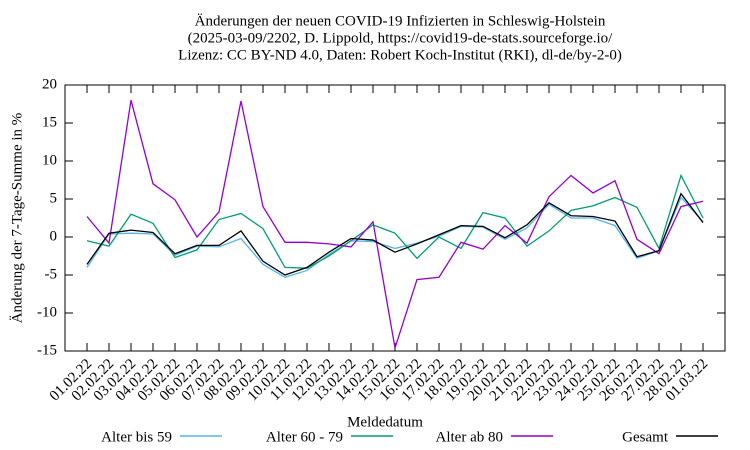 This screenshot has height=450, width=750. I want to click on legend-label: Gesamt, so click(645, 437).